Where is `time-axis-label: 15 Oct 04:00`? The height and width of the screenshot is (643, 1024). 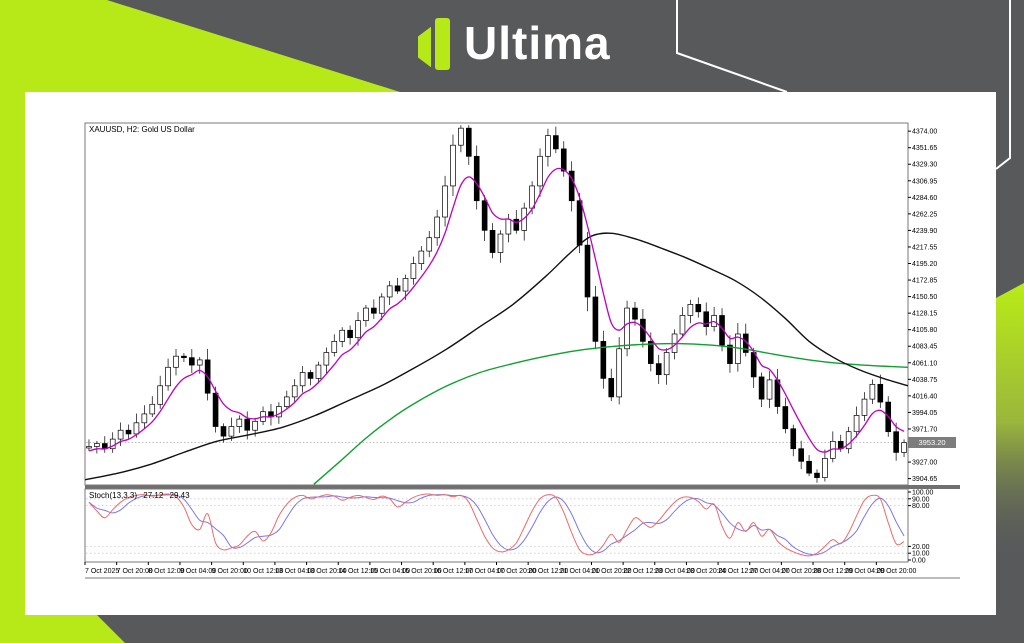 time-axis-label: 15 Oct 04:00 is located at coordinates (390, 571).